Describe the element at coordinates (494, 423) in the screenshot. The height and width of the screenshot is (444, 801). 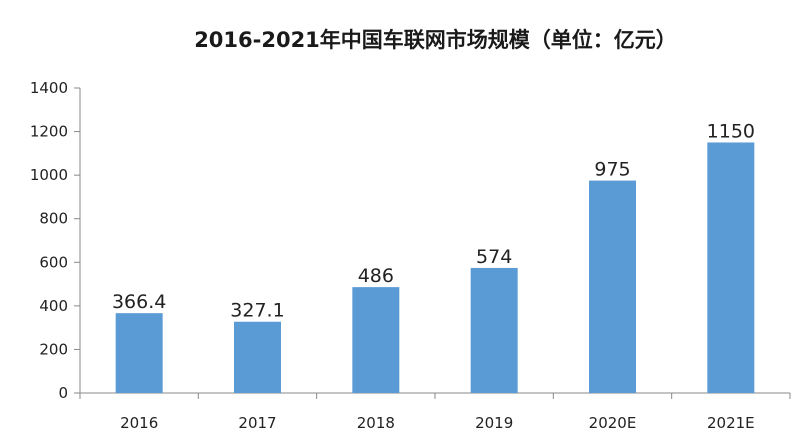
I see `x-tick-label: 2019` at that location.